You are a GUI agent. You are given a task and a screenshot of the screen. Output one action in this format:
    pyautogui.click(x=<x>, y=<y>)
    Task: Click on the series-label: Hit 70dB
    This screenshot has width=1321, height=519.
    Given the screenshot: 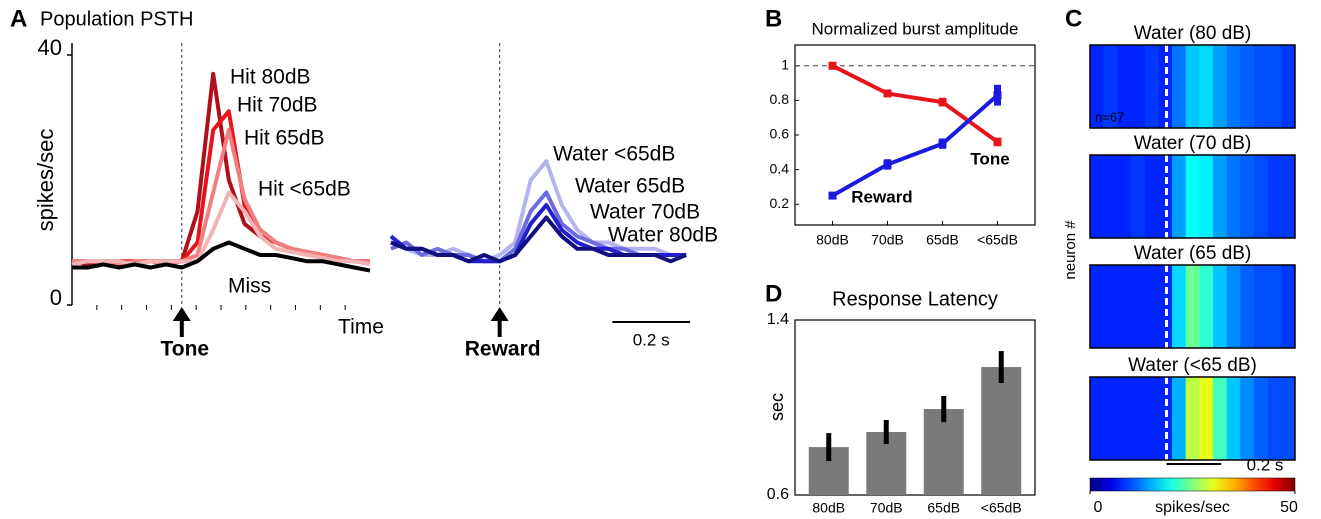 What is the action you would take?
    pyautogui.click(x=277, y=105)
    